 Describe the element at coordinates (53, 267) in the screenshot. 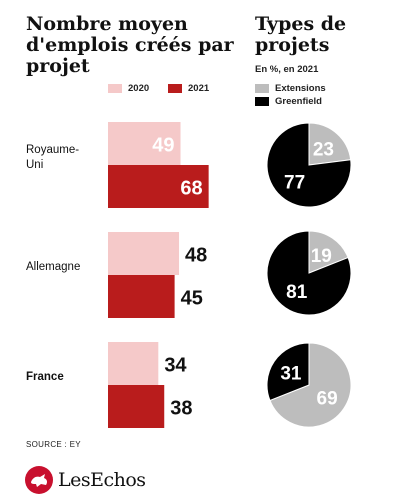

I see `category-label-allemagne: Allemagne` at that location.